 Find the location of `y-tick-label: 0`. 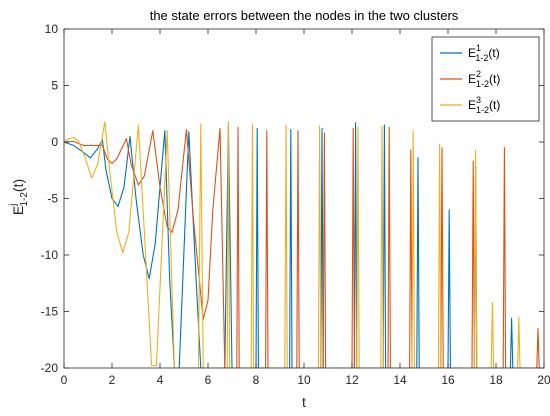

y-tick-label: 0 is located at coordinates (54, 142).